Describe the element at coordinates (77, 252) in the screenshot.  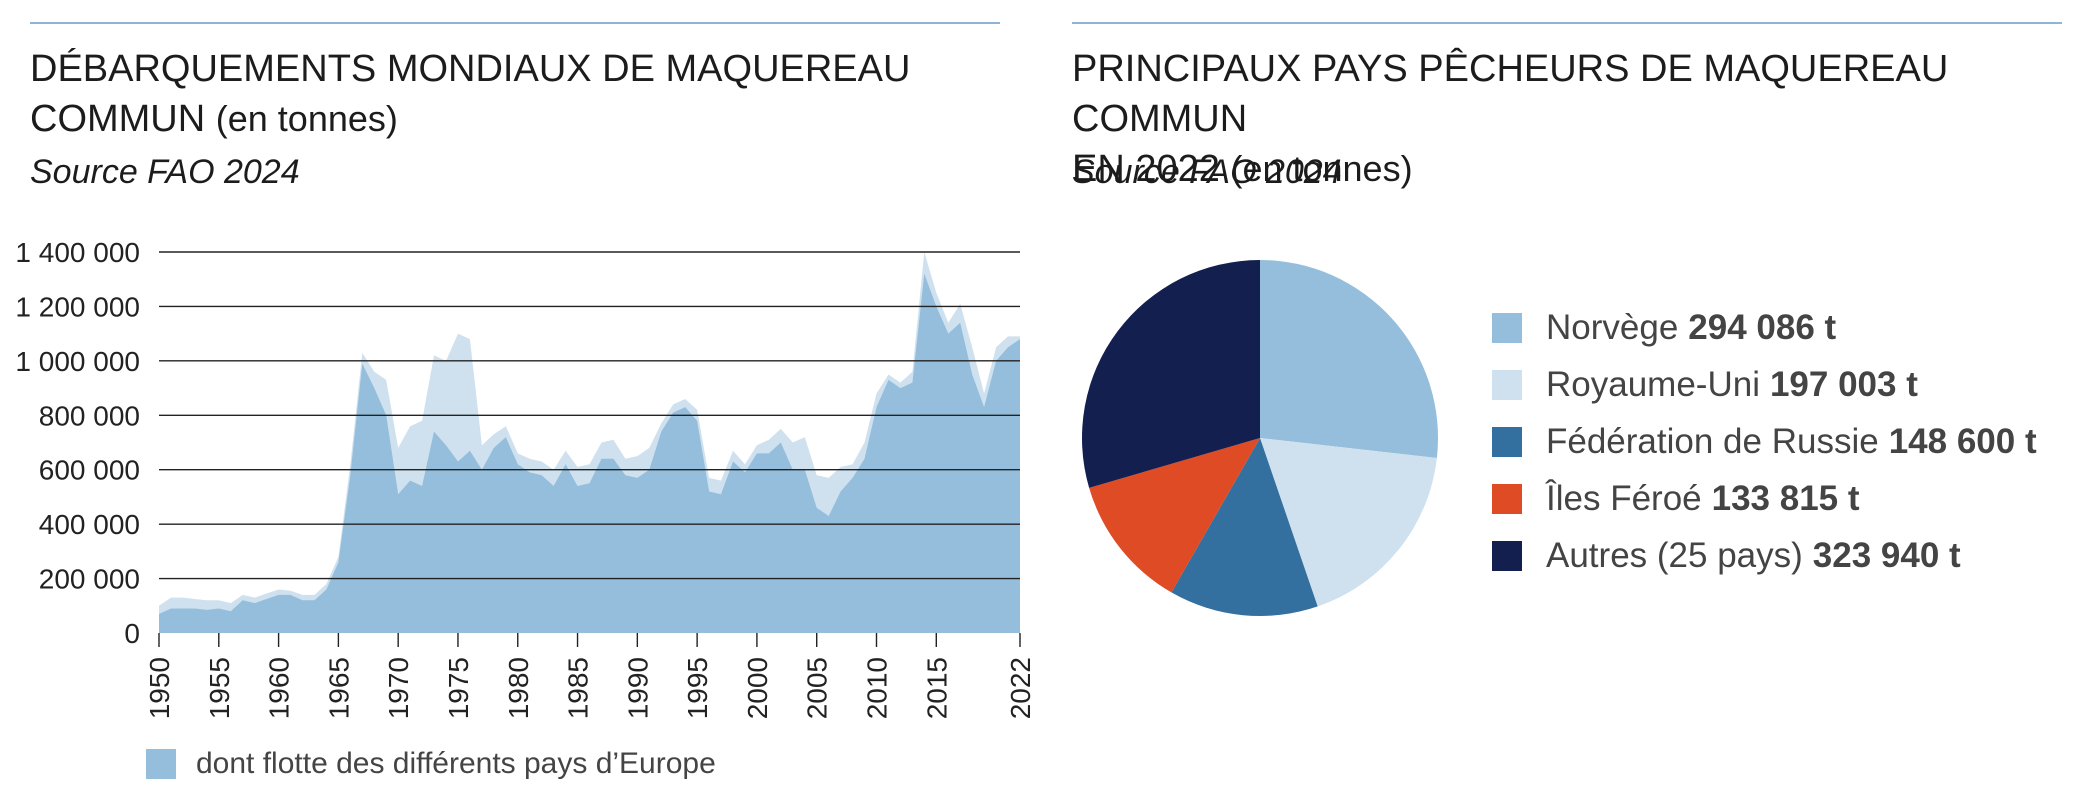
I see `y-tick-label: 1 400 000` at that location.